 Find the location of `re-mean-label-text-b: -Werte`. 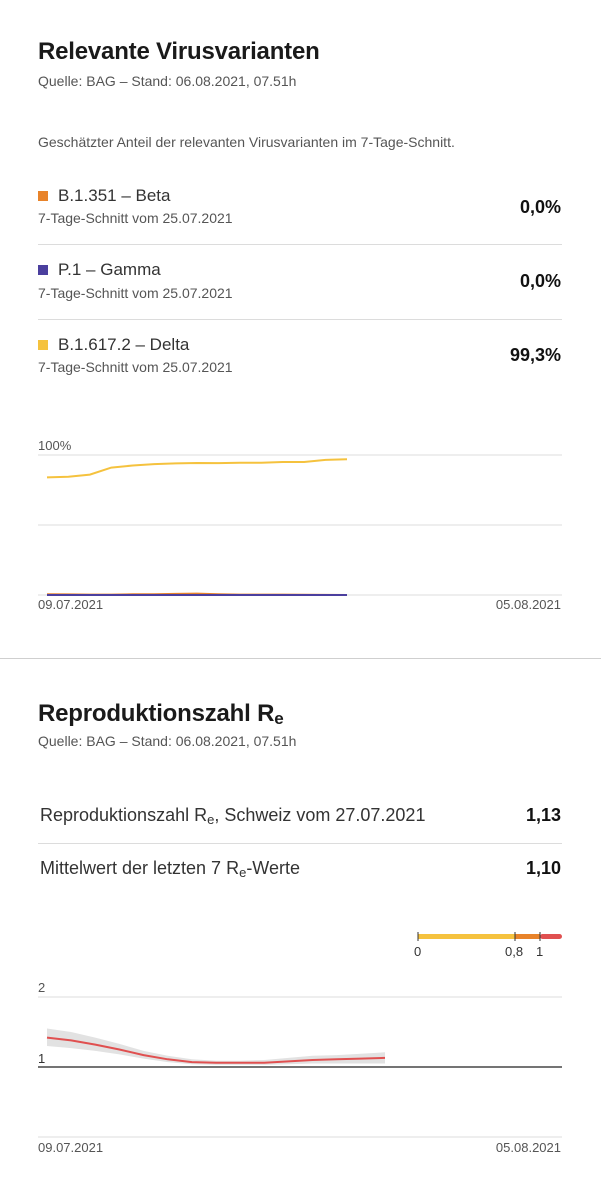

re-mean-label-text-b: -Werte is located at coordinates (273, 868).